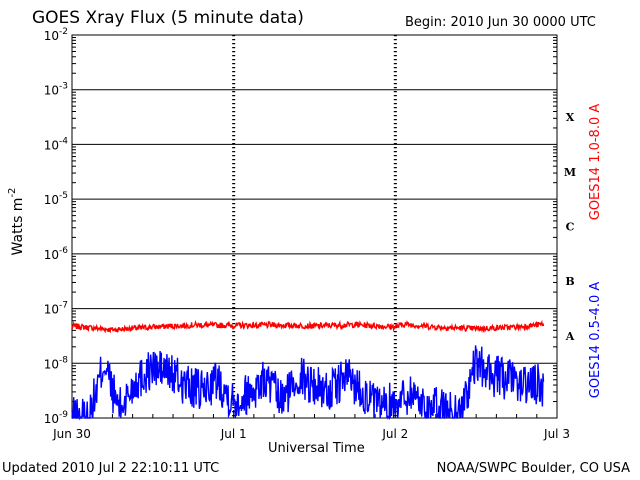  Describe the element at coordinates (56, 144) in the screenshot. I see `y-tick-label: 10⁻⁴` at that location.